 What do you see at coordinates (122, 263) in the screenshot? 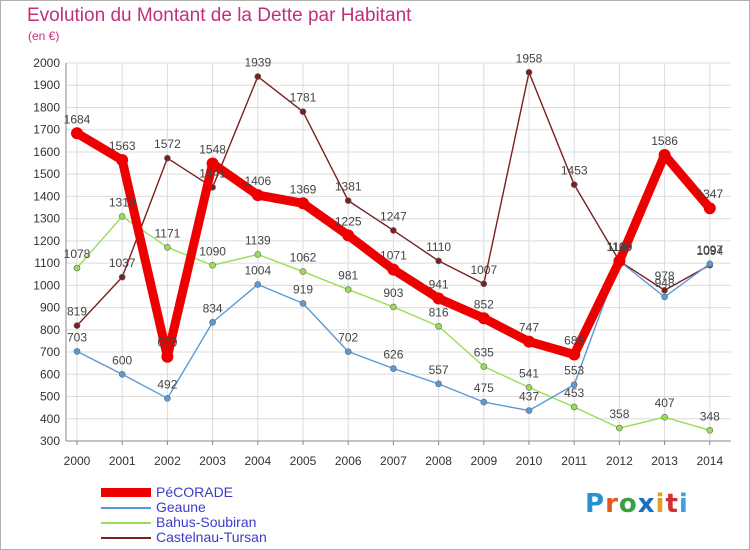
I see `data-label: 1037` at bounding box center [122, 263].